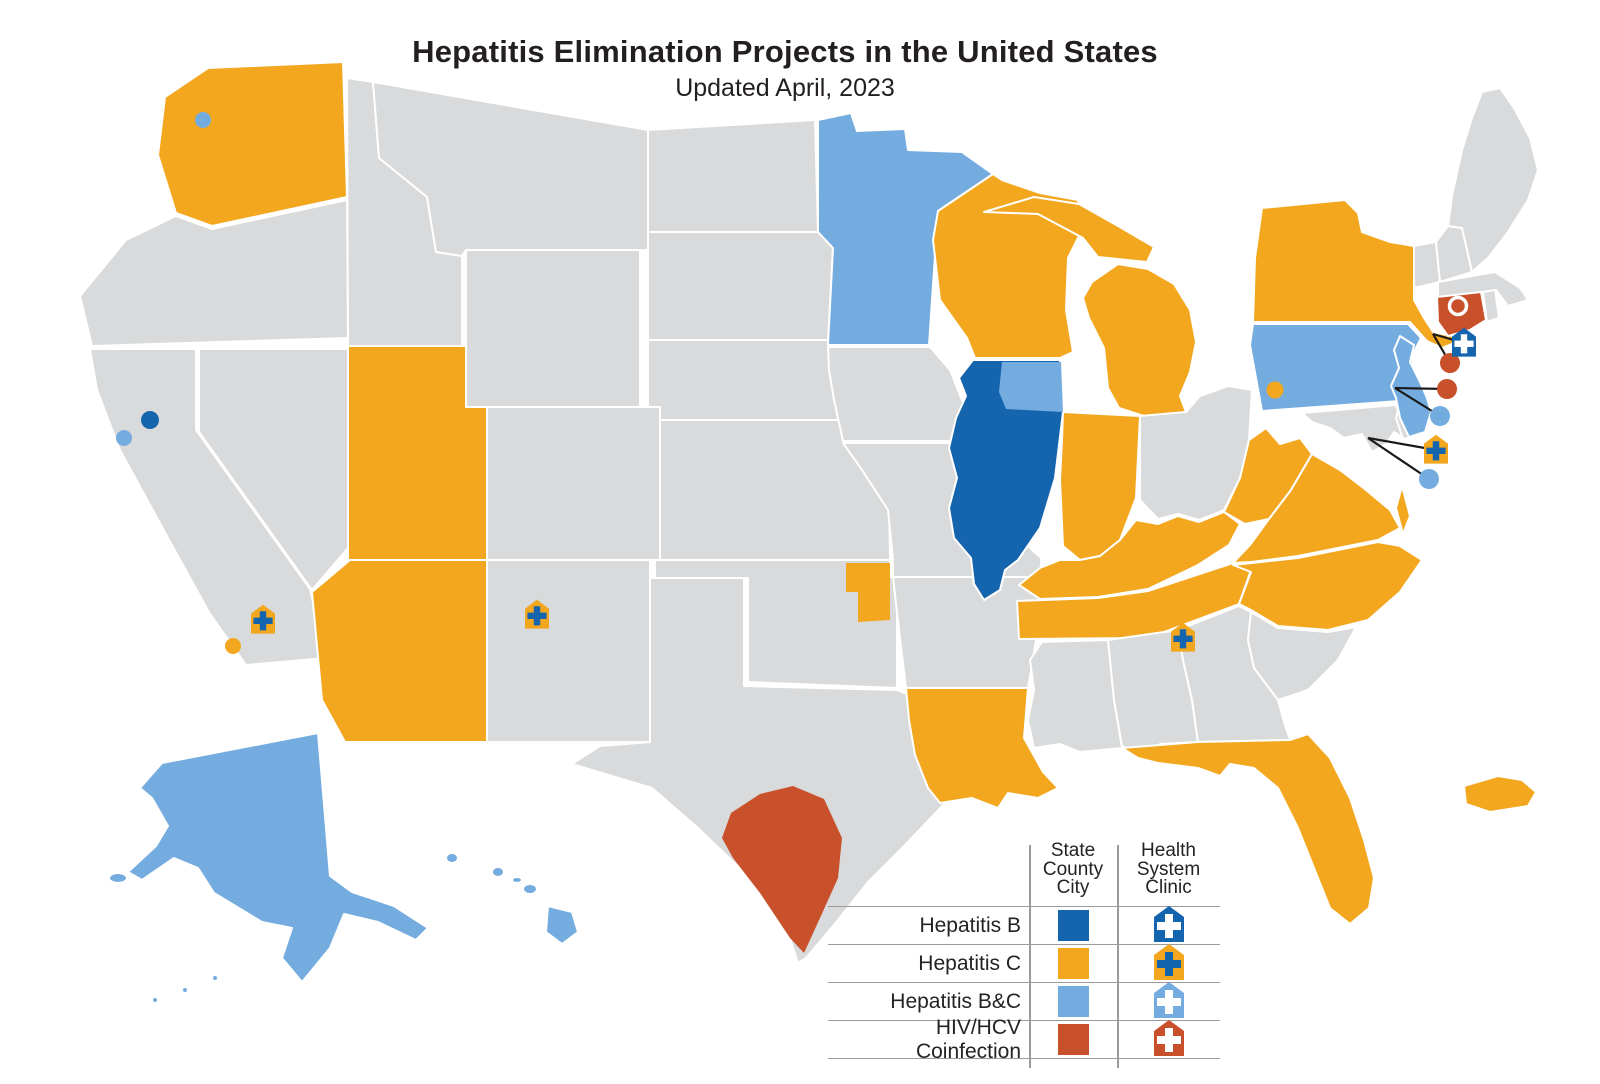 This screenshot has width=1600, height=1084. Describe the element at coordinates (1069, 229) in the screenshot. I see `state-michigan-upper` at that location.